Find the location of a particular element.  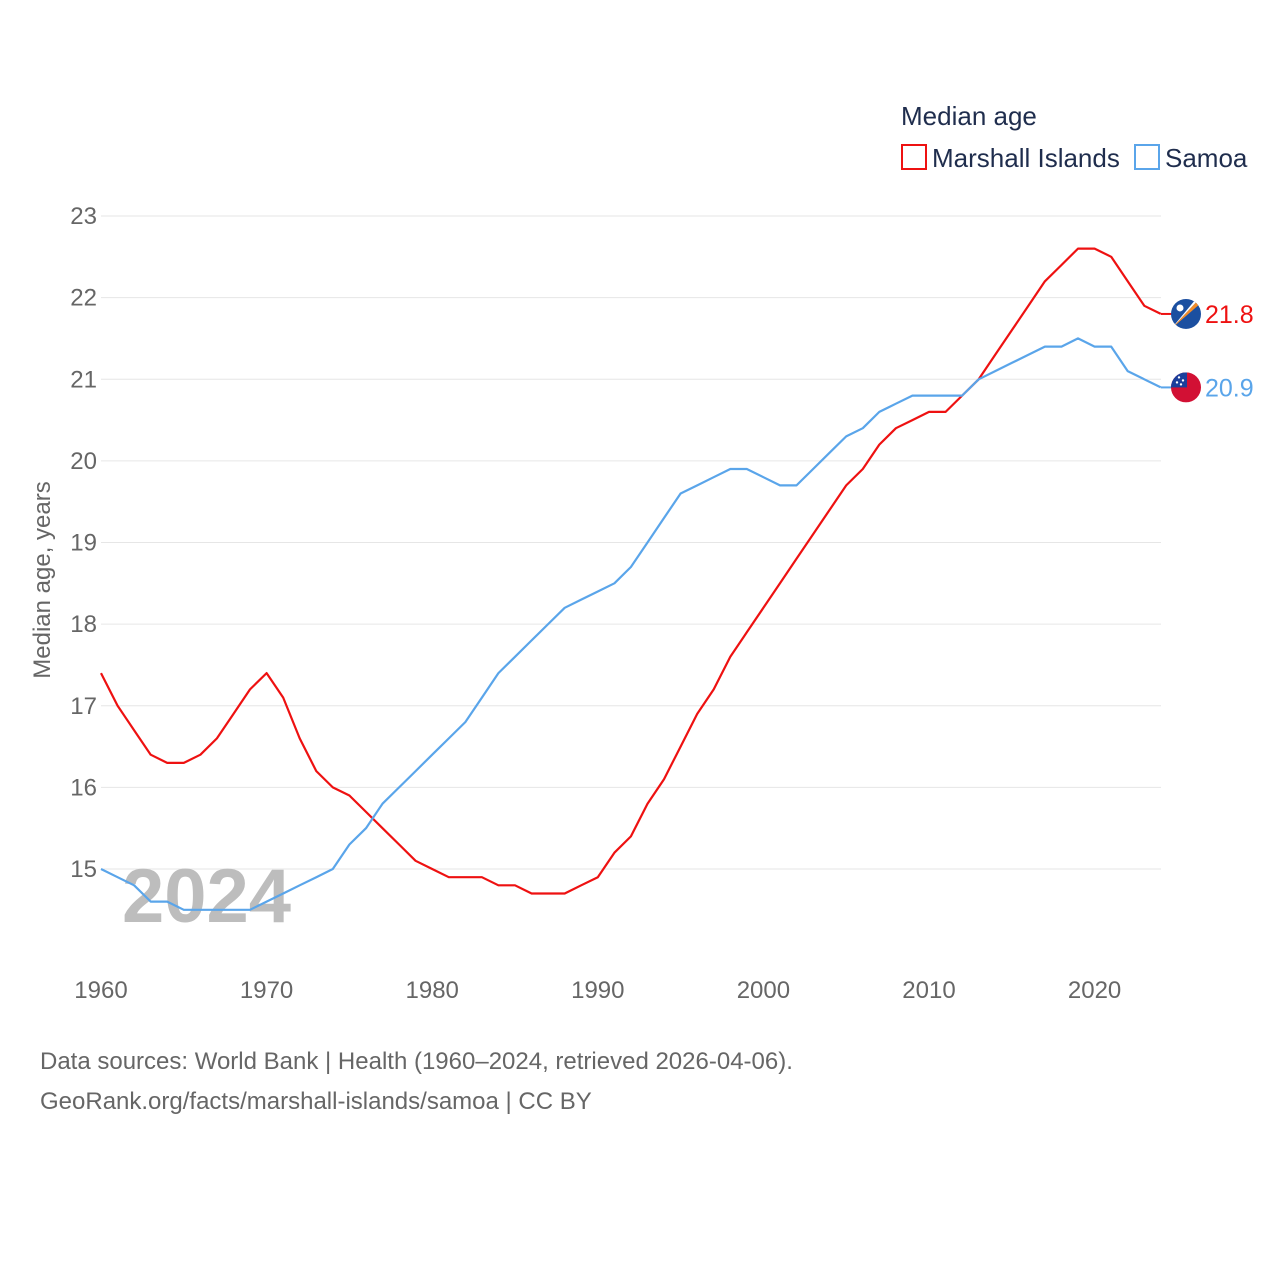

flag-stripe-white is located at coordinates (1186, 313).